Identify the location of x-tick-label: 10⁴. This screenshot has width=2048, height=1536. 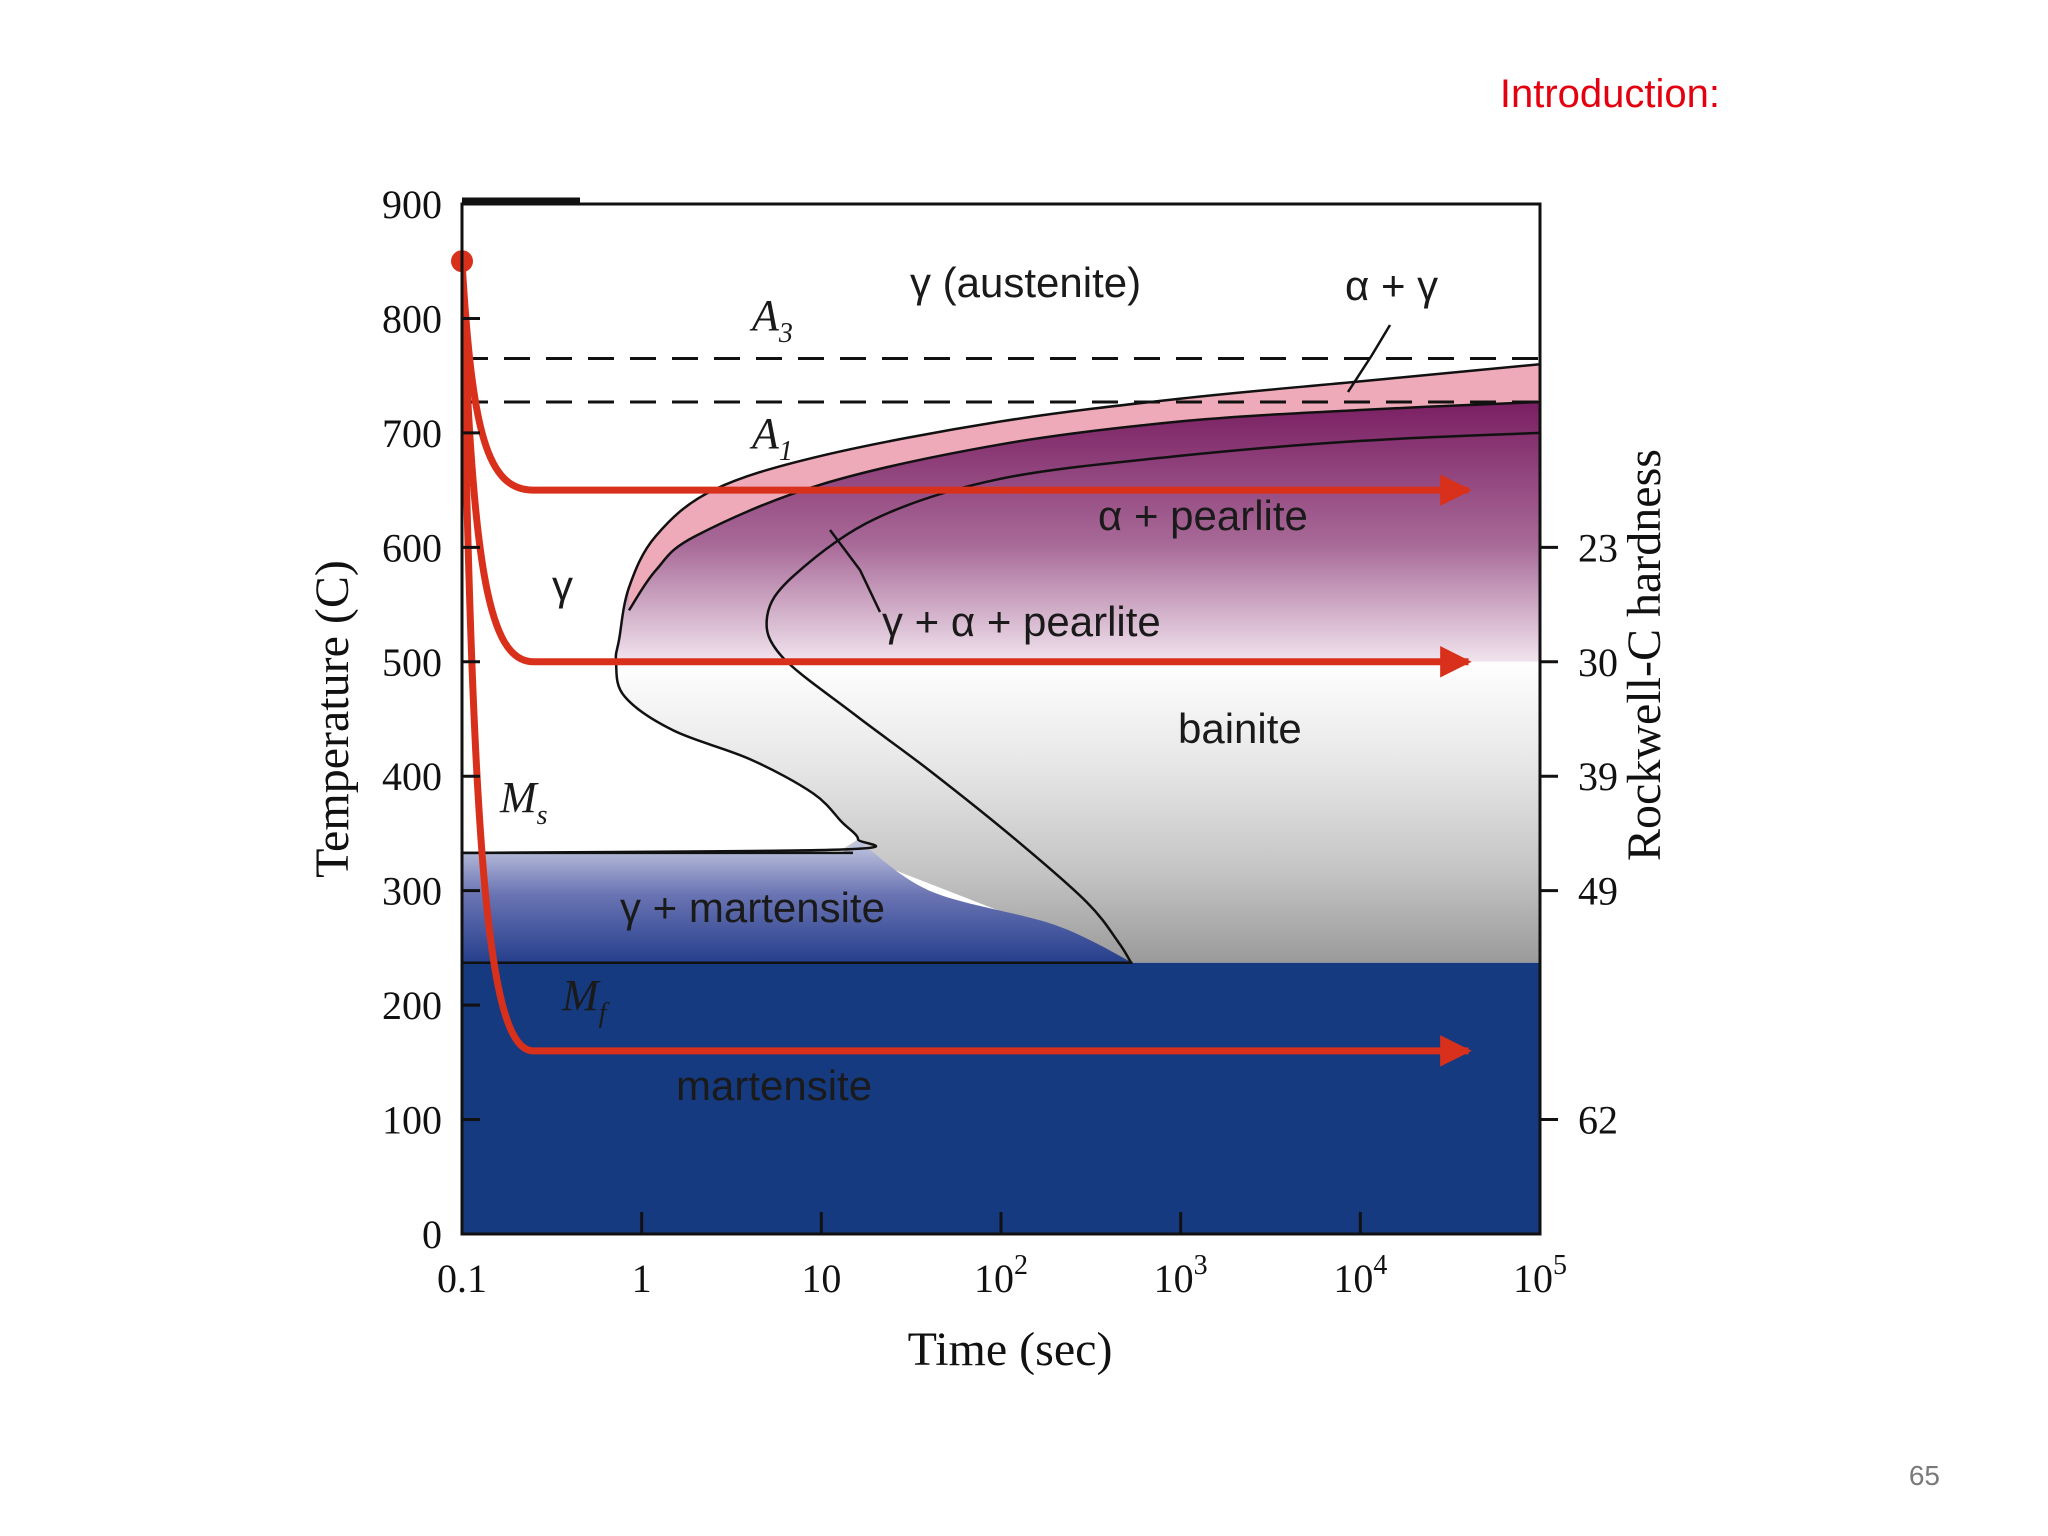
(1360, 1275).